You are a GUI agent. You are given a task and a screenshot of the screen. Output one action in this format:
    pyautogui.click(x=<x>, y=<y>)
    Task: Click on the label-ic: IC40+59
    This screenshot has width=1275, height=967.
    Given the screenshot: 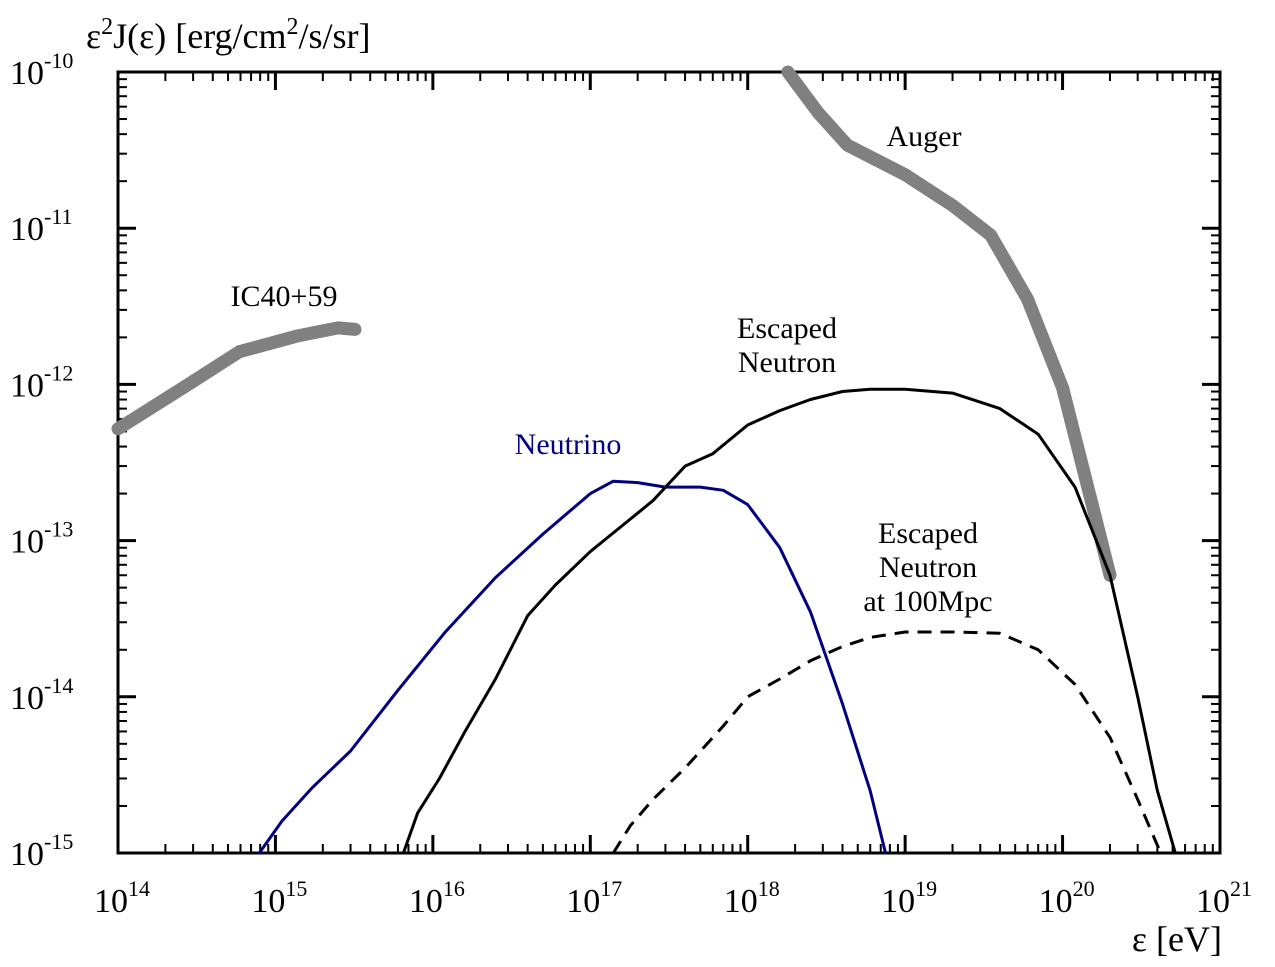 What is the action you would take?
    pyautogui.click(x=284, y=296)
    